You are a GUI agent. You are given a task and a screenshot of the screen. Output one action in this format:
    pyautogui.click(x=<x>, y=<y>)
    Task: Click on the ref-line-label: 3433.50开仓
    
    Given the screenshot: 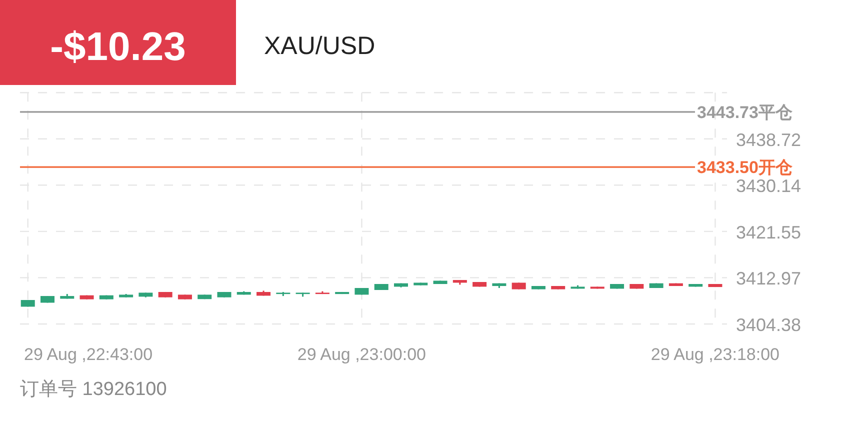 What is the action you would take?
    pyautogui.click(x=745, y=168)
    